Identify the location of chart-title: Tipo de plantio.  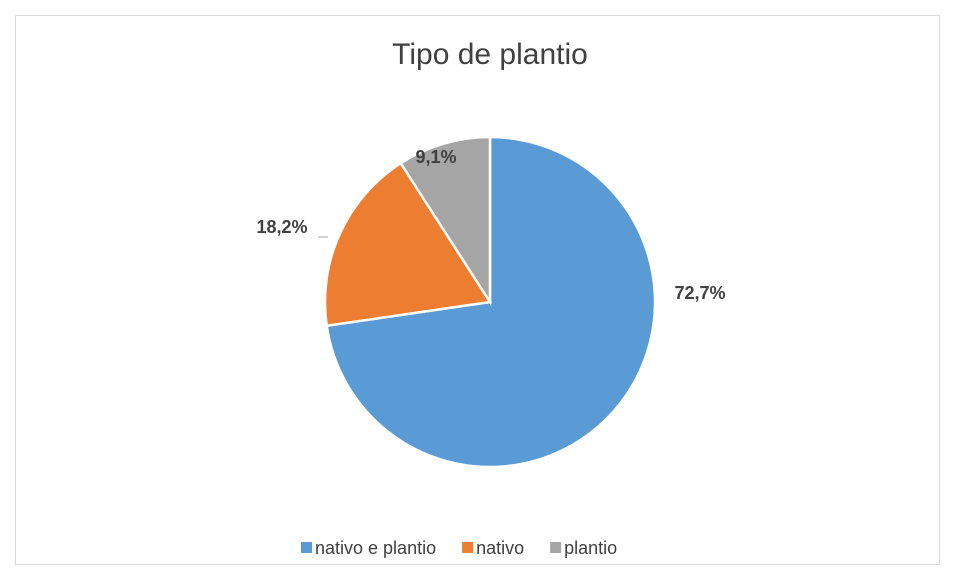
(490, 54).